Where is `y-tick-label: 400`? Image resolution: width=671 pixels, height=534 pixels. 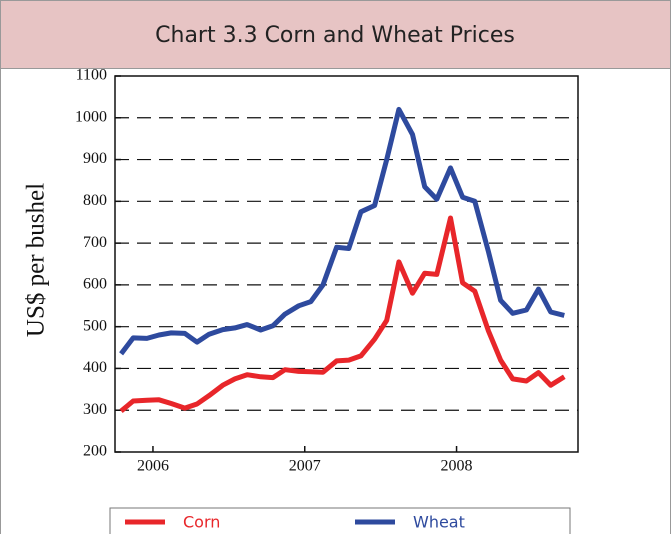 y-tick-label: 400 is located at coordinates (95, 367).